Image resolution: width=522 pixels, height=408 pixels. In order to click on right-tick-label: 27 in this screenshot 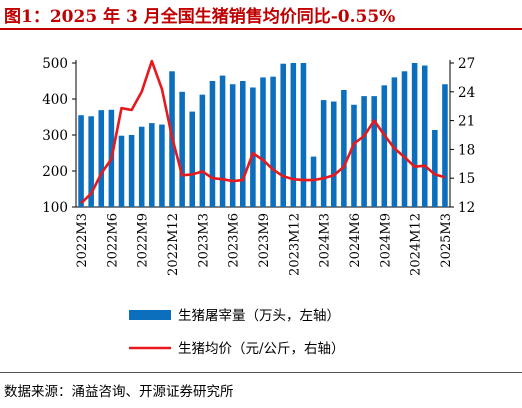, I will do `click(466, 64)`.